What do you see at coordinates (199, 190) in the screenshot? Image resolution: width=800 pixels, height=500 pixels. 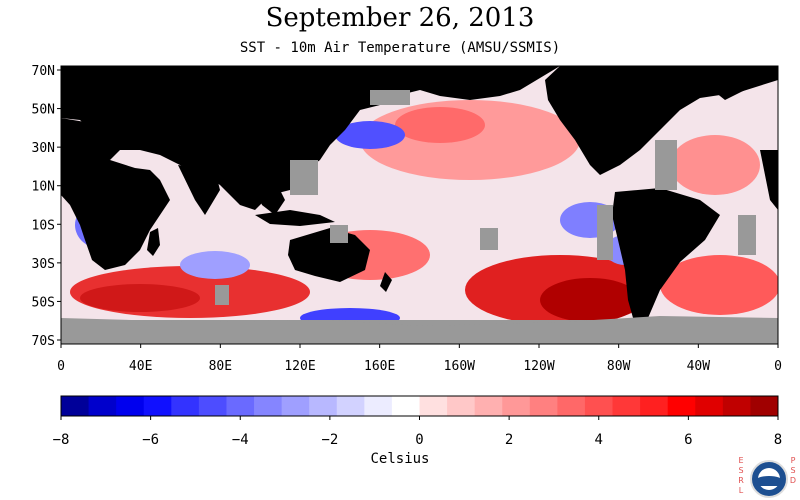 I see `land-india` at bounding box center [199, 190].